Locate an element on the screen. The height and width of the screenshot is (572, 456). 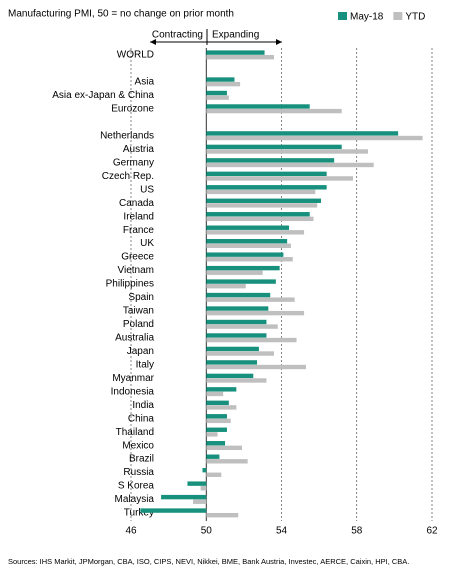
y-tick-label: Japan is located at coordinates (140, 351).